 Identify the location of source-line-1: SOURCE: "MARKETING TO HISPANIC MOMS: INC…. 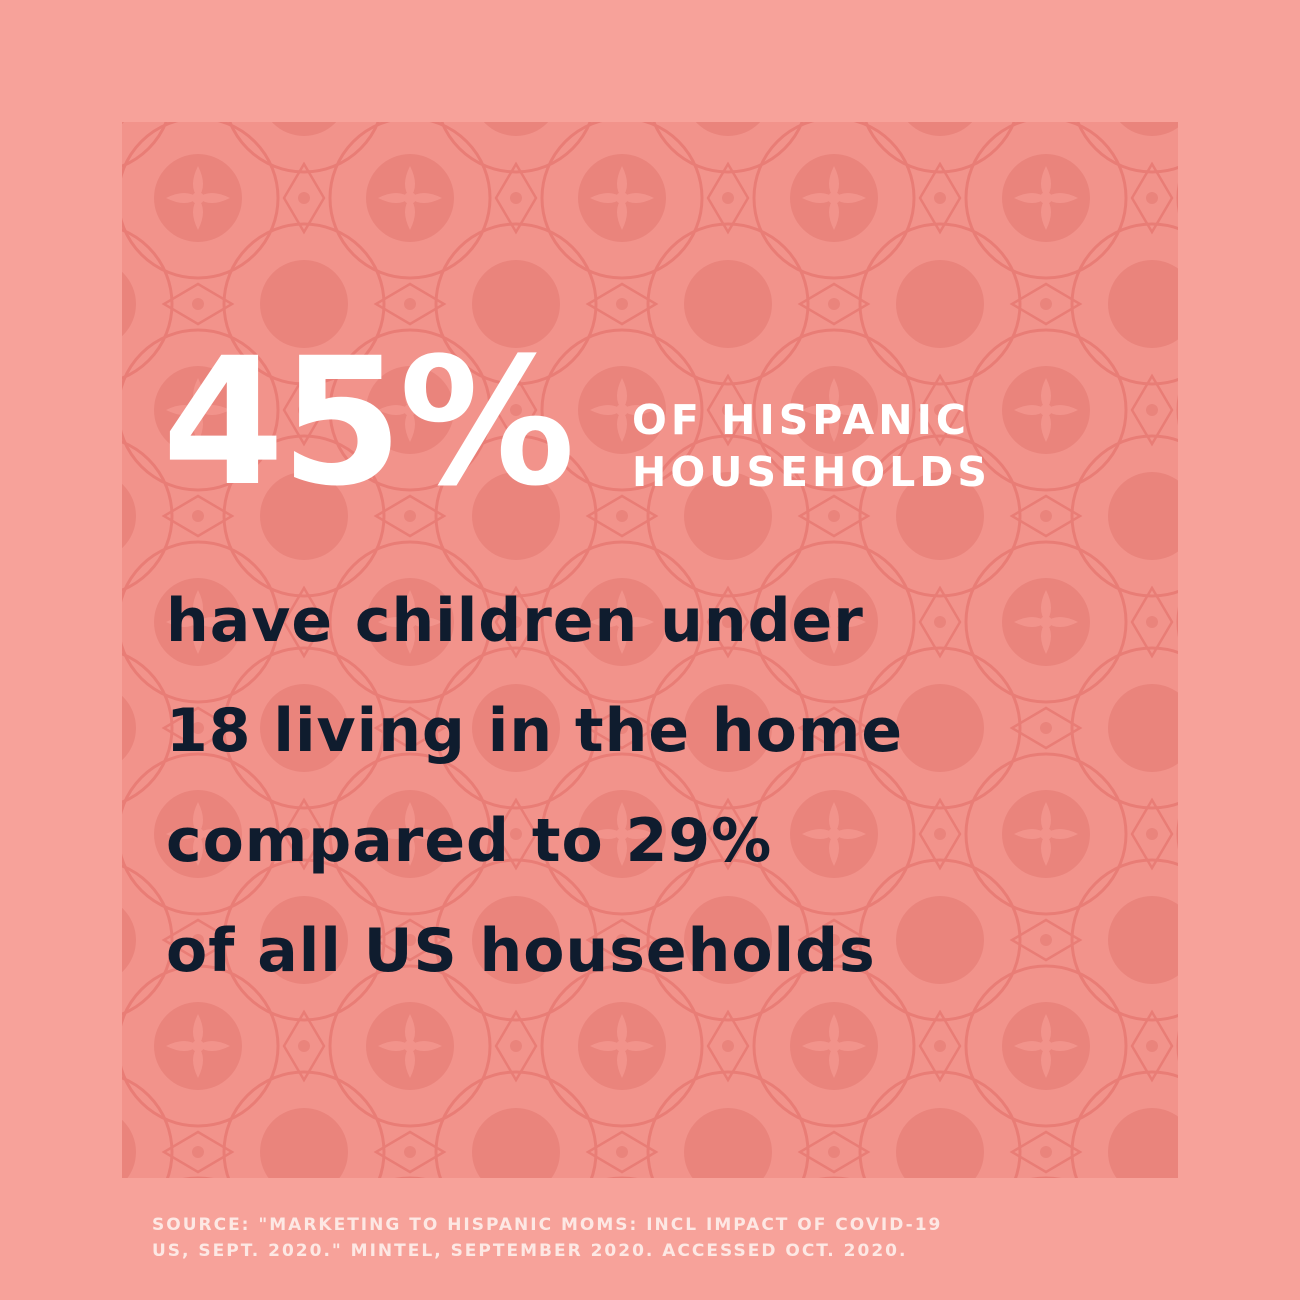
(547, 1225).